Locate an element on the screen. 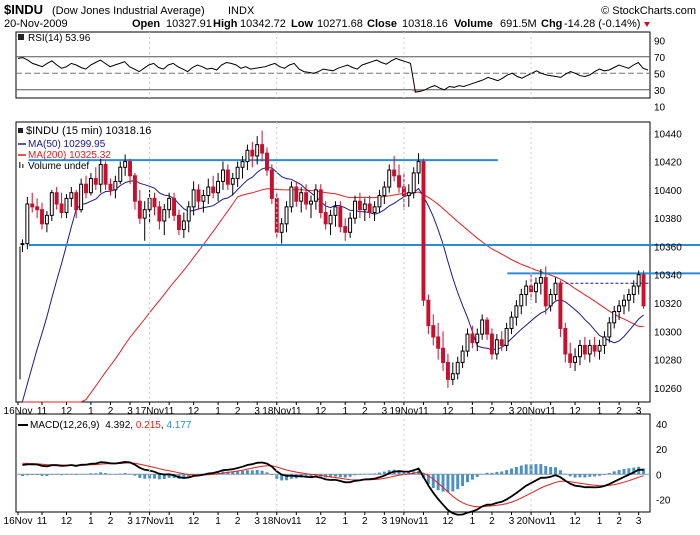 The height and width of the screenshot is (535, 700). chg-value: -14.28 (-0.14%) is located at coordinates (602, 24).